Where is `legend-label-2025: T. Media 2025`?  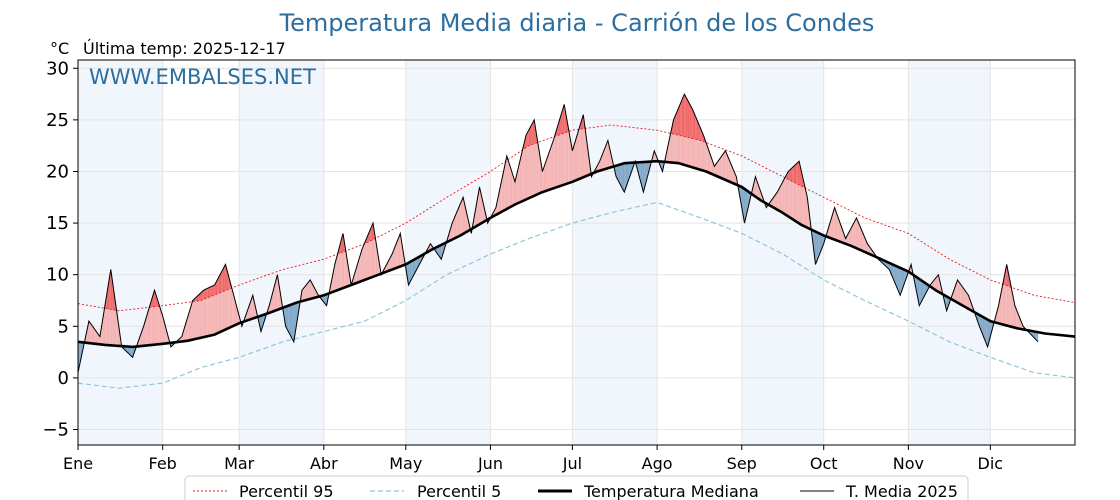
legend-label-2025: T. Media 2025 is located at coordinates (901, 491).